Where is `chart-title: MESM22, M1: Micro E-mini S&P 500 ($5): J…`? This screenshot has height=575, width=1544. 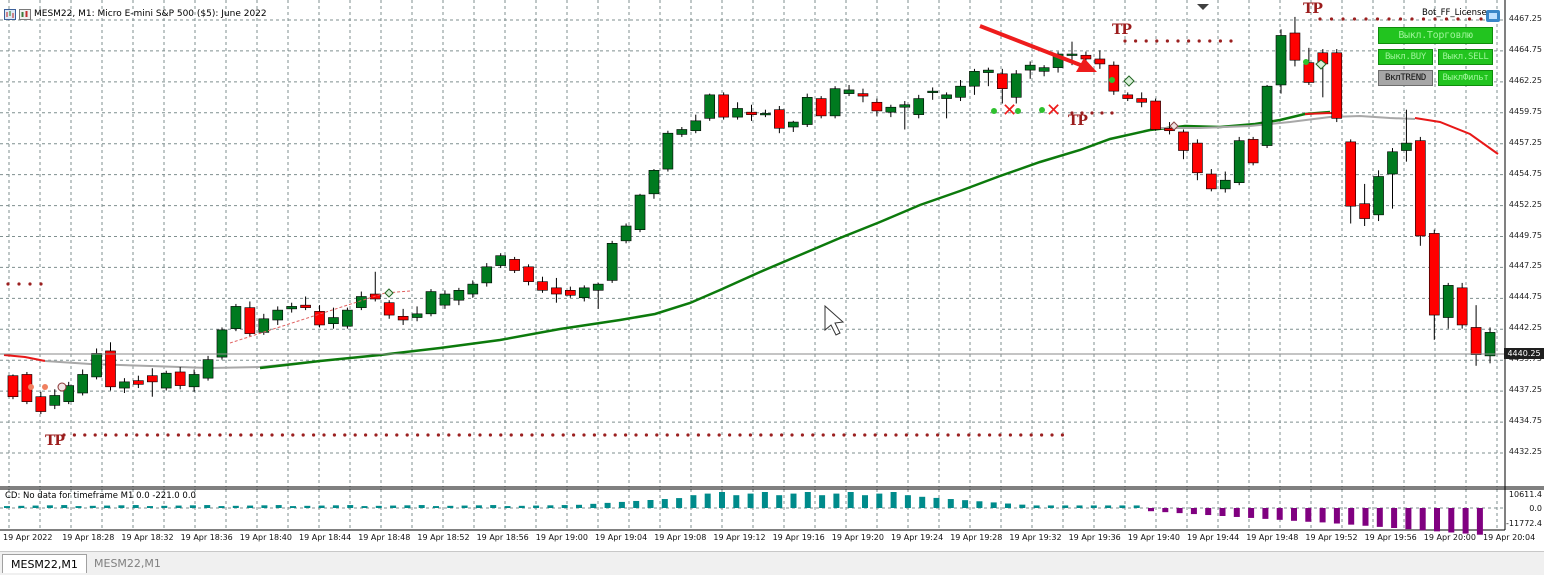 chart-title: MESM22, M1: Micro E-mini S&P 500 ($5): J… is located at coordinates (150, 14).